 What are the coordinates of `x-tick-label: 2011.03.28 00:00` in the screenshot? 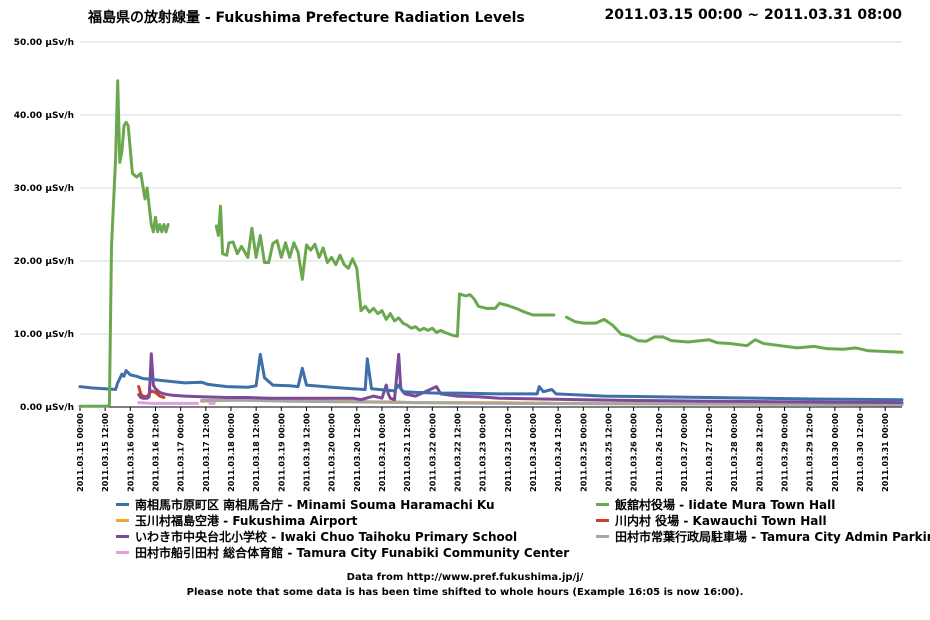 It's located at (734, 452).